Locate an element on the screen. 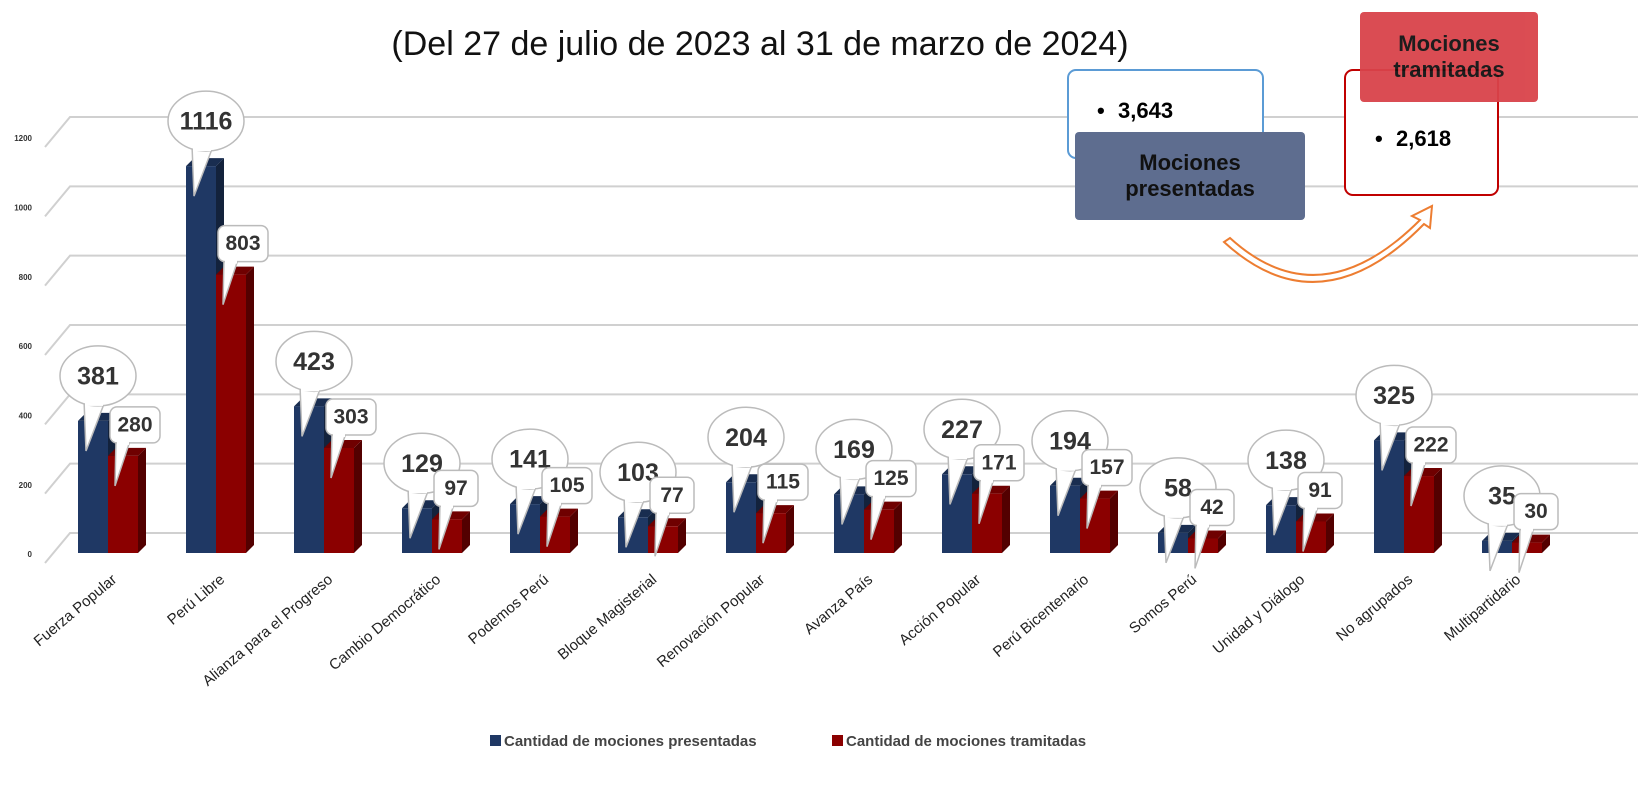  data-label: 227 is located at coordinates (962, 430).